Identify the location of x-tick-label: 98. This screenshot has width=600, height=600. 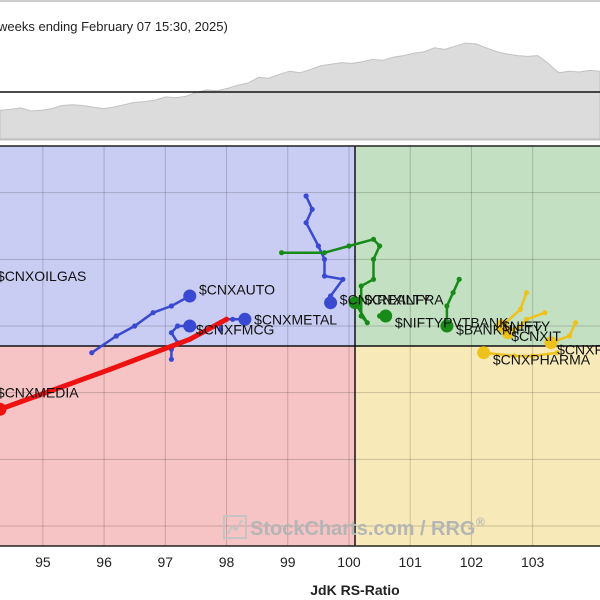
(227, 562).